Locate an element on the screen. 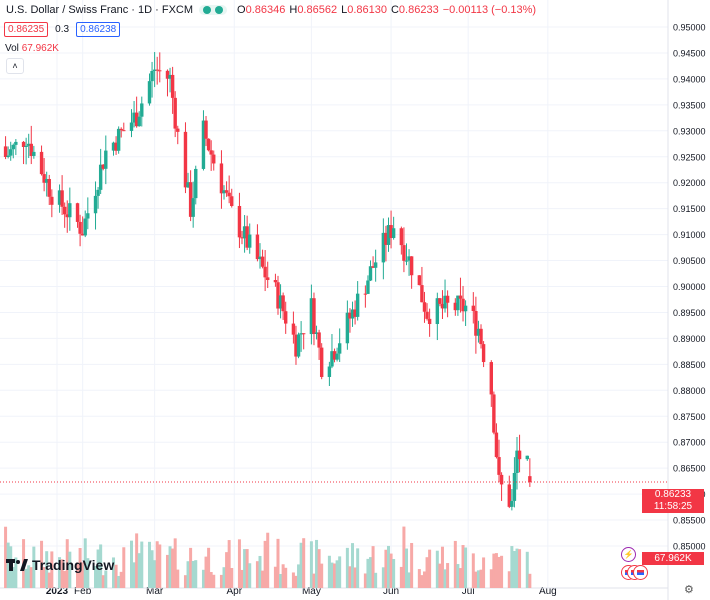 The height and width of the screenshot is (600, 710). spread-value: 0.3 is located at coordinates (62, 29).